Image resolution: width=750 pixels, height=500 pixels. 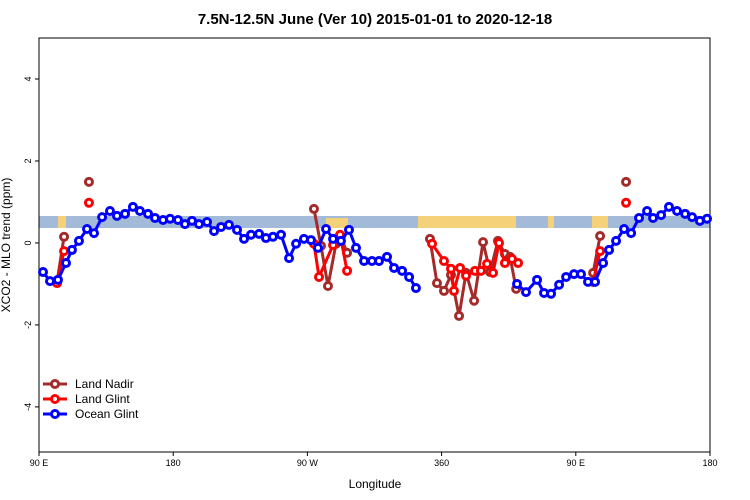 What do you see at coordinates (28, 78) in the screenshot?
I see `y-tick-label: 4` at bounding box center [28, 78].